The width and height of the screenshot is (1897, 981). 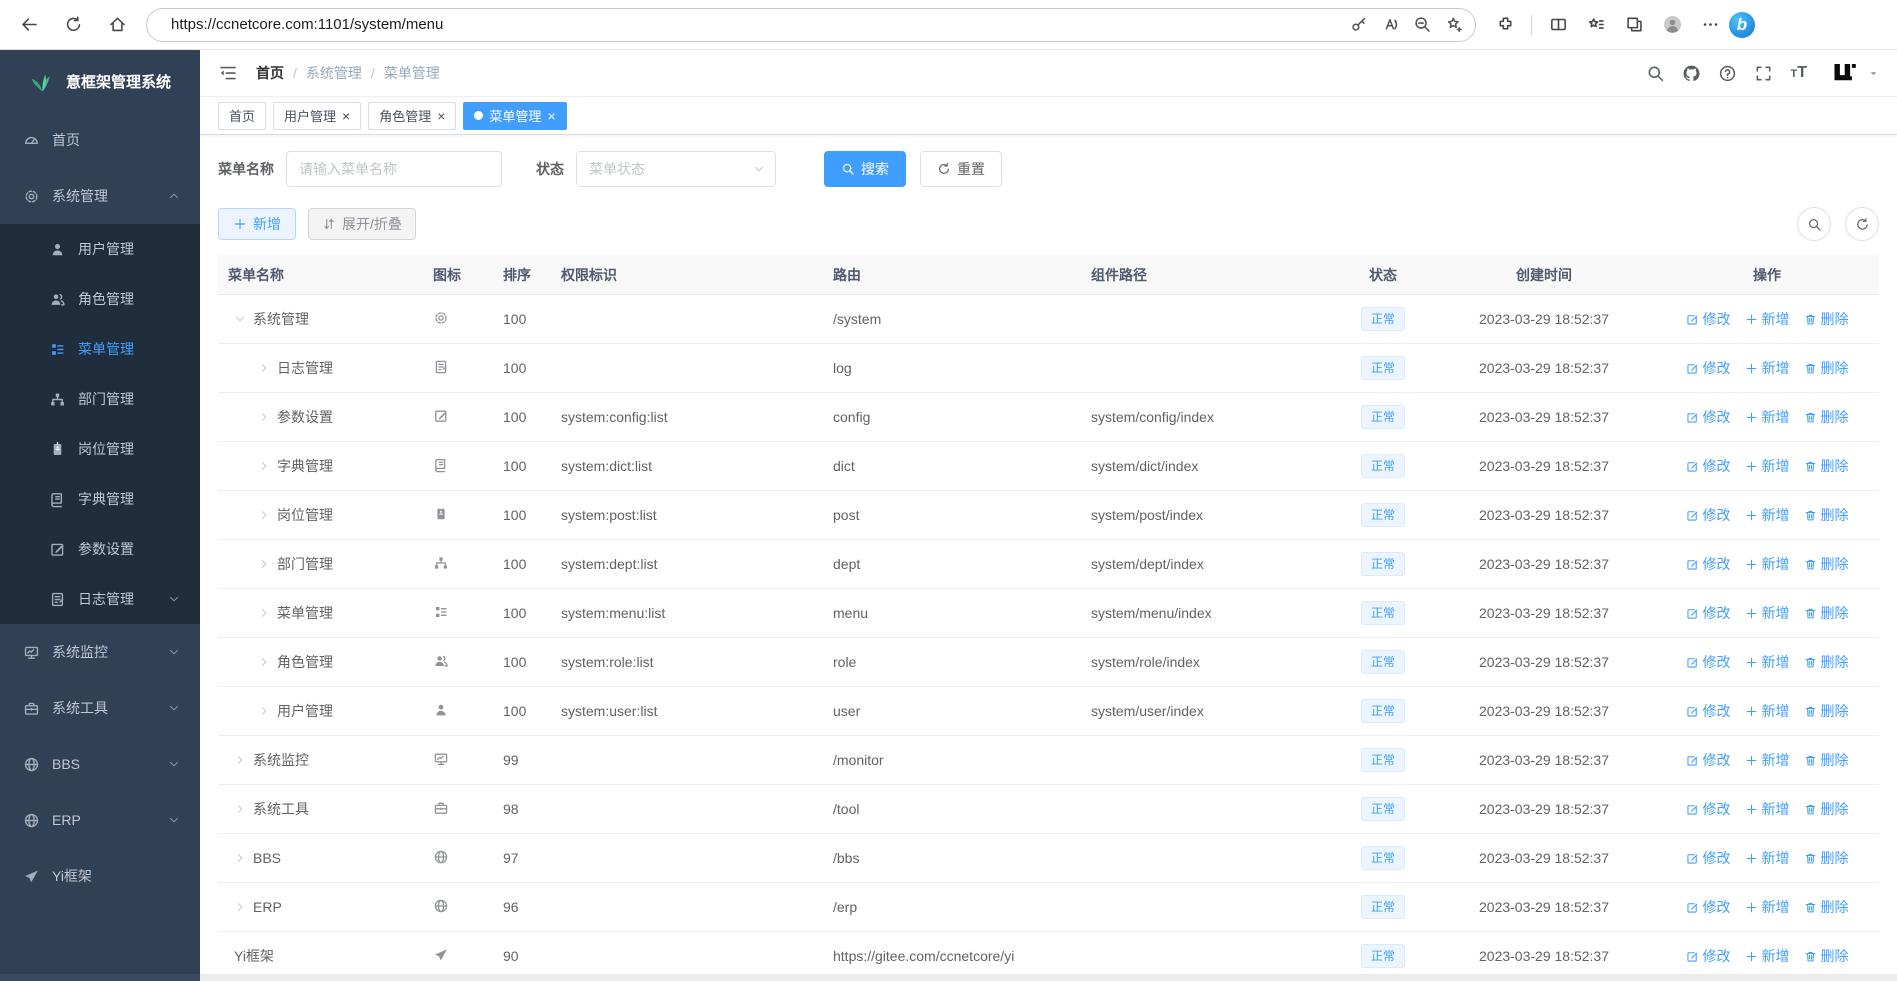 I want to click on sidebar-item-首页: 首页, so click(x=100, y=140).